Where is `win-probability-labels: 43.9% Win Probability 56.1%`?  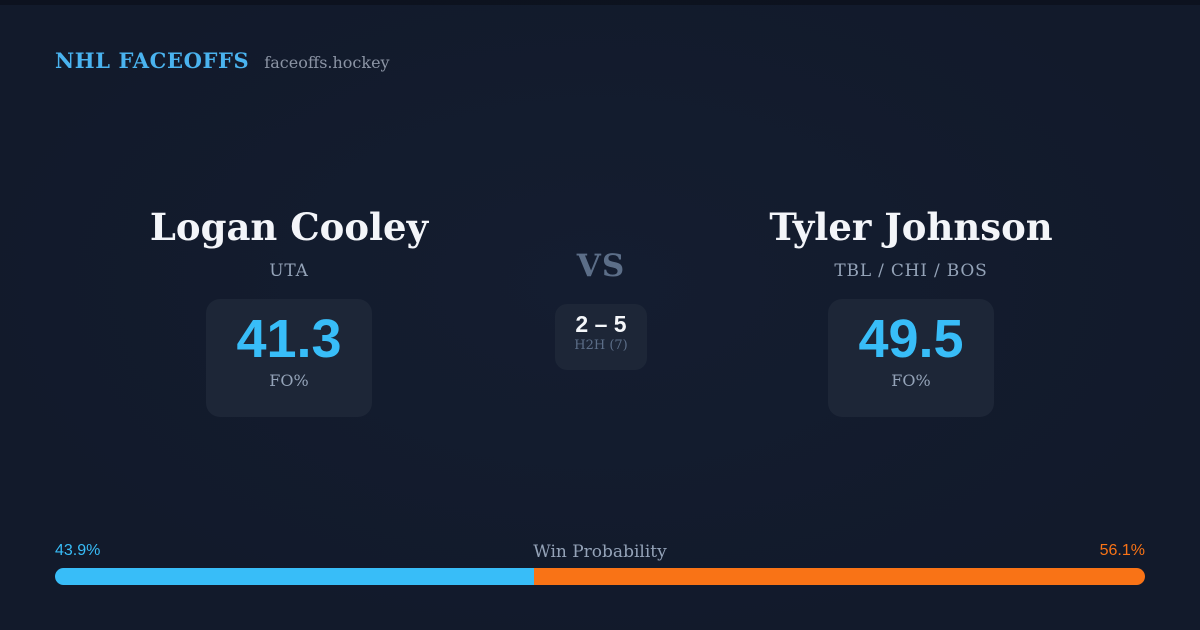 win-probability-labels: 43.9% Win Probability 56.1% is located at coordinates (600, 553).